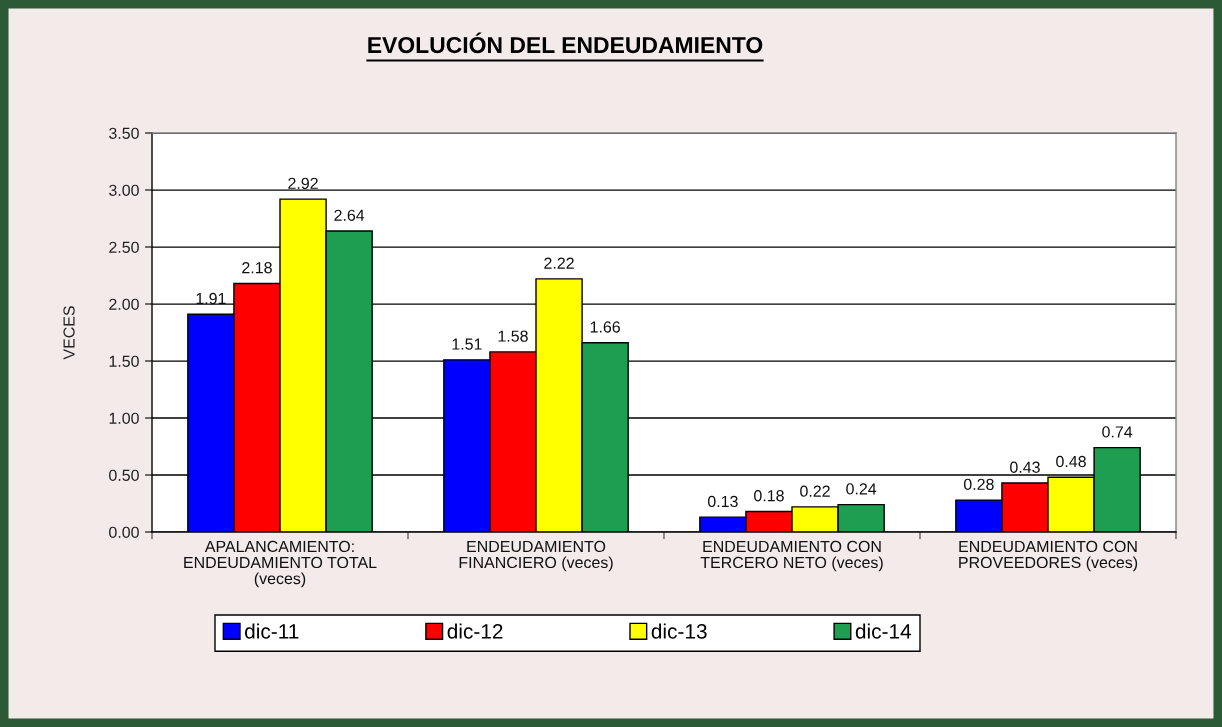 This screenshot has height=727, width=1222. Describe the element at coordinates (124, 361) in the screenshot. I see `y-tick-label: 1.50` at that location.